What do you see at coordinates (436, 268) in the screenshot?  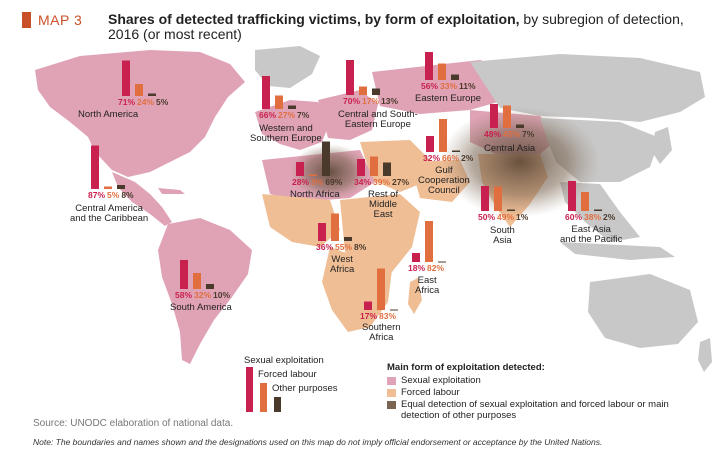 I see `pct-east-africa-forced: 82%` at bounding box center [436, 268].